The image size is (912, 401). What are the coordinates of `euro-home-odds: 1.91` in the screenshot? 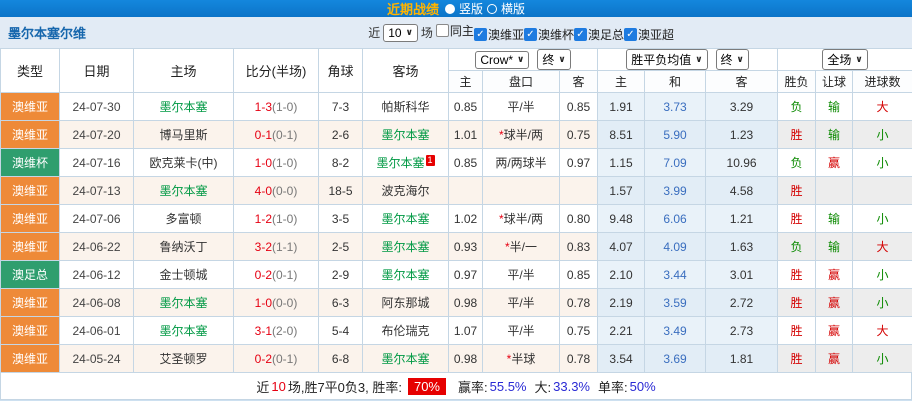 It's located at (621, 106).